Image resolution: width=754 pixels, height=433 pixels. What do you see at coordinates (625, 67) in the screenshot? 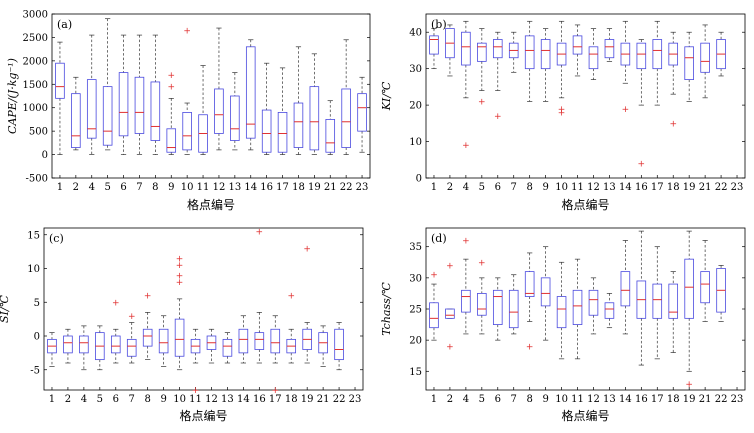
I see `box-14: +` at bounding box center [625, 67].